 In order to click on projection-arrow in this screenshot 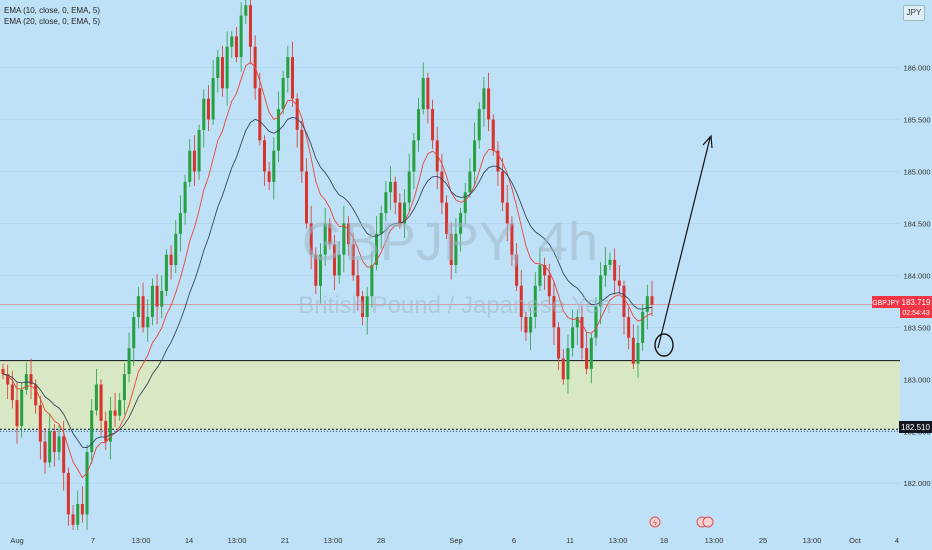, I will do `click(684, 243)`.